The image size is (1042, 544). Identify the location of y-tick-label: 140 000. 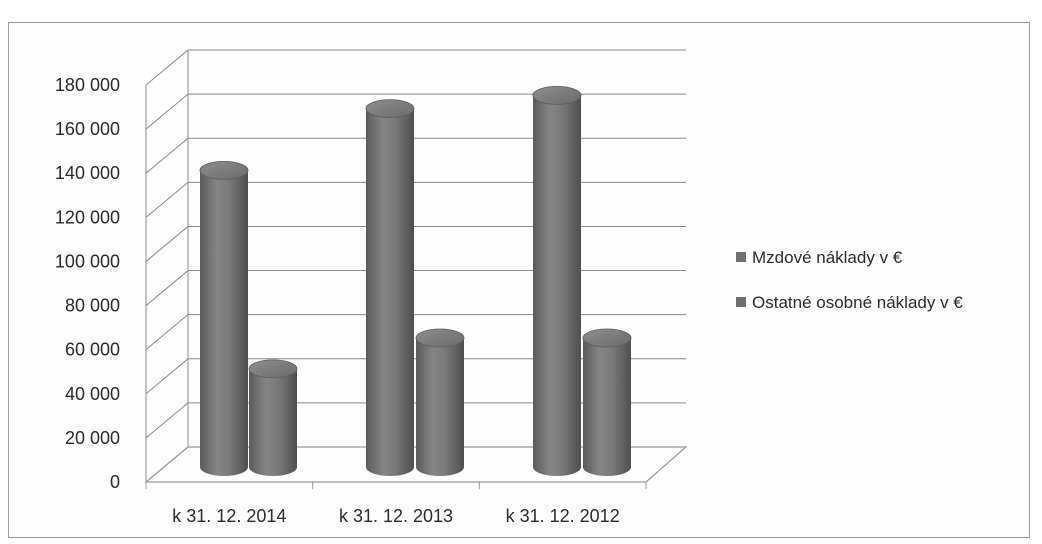
(87, 173).